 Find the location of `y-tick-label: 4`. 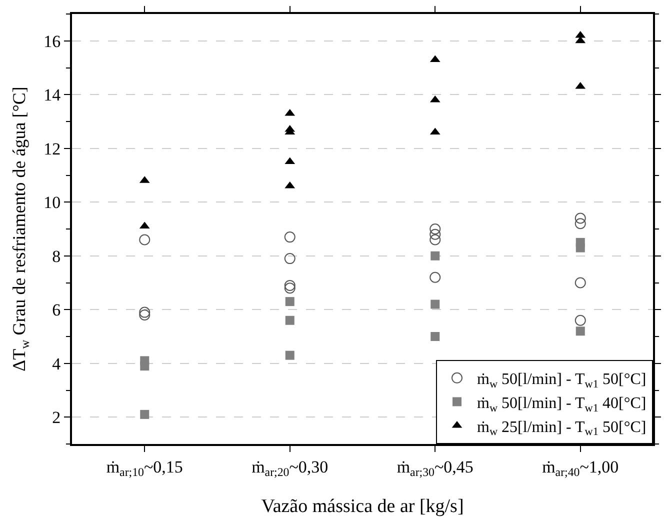

y-tick-label: 4 is located at coordinates (57, 364).